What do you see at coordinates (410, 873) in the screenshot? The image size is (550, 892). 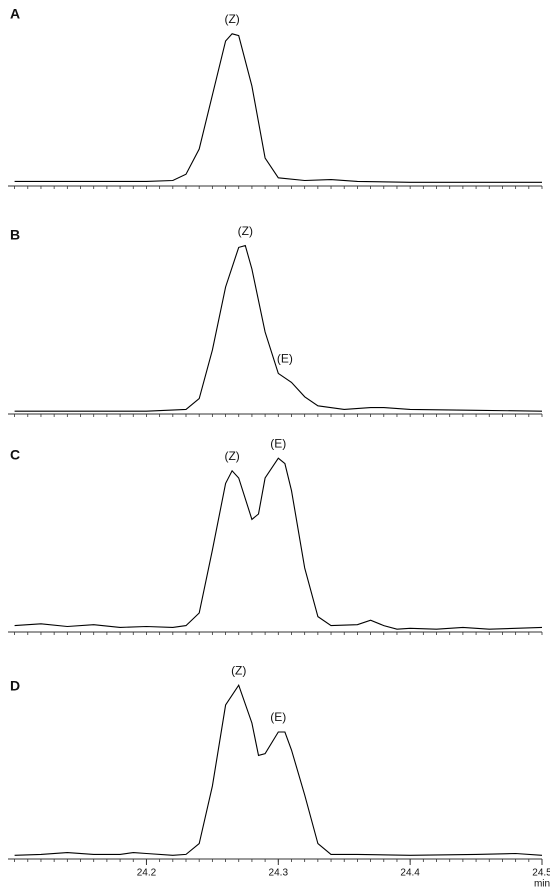 I see `x-tick-label: 24.4` at bounding box center [410, 873].